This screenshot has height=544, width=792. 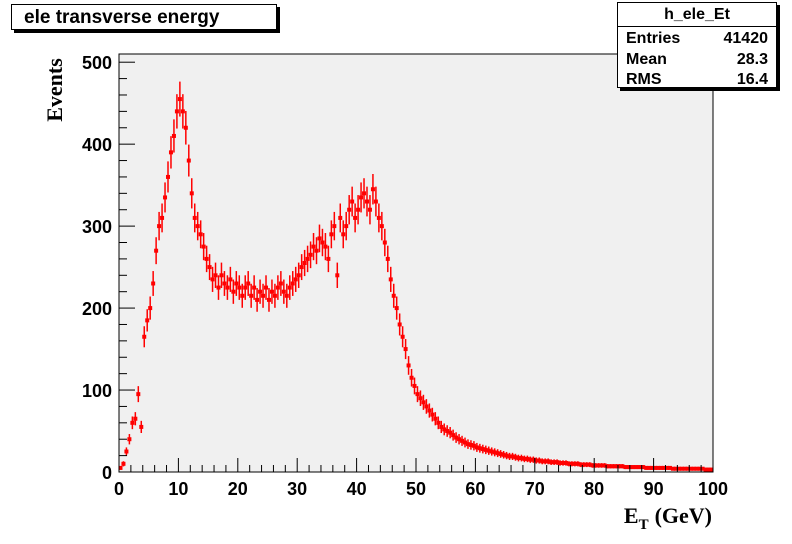 I want to click on stats-label: Mean, so click(x=646, y=59).